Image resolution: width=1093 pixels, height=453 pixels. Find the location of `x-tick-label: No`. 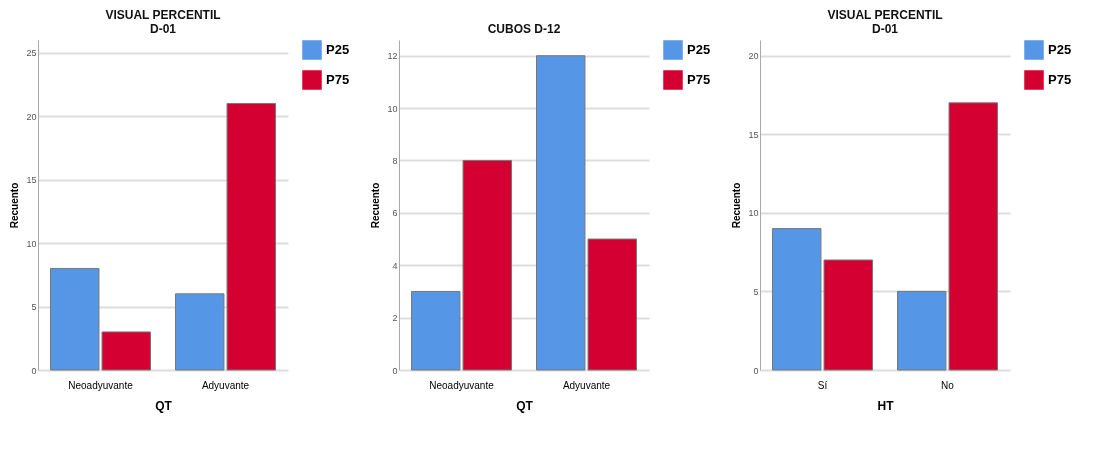

x-tick-label: No is located at coordinates (948, 385).